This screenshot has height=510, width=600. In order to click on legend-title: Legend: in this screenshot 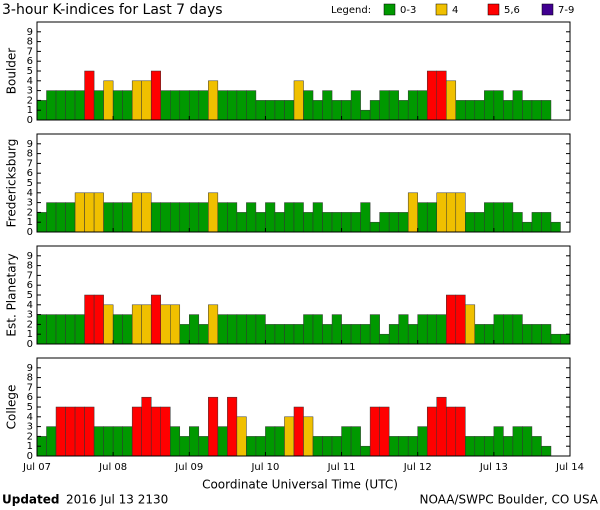, I will do `click(351, 10)`.